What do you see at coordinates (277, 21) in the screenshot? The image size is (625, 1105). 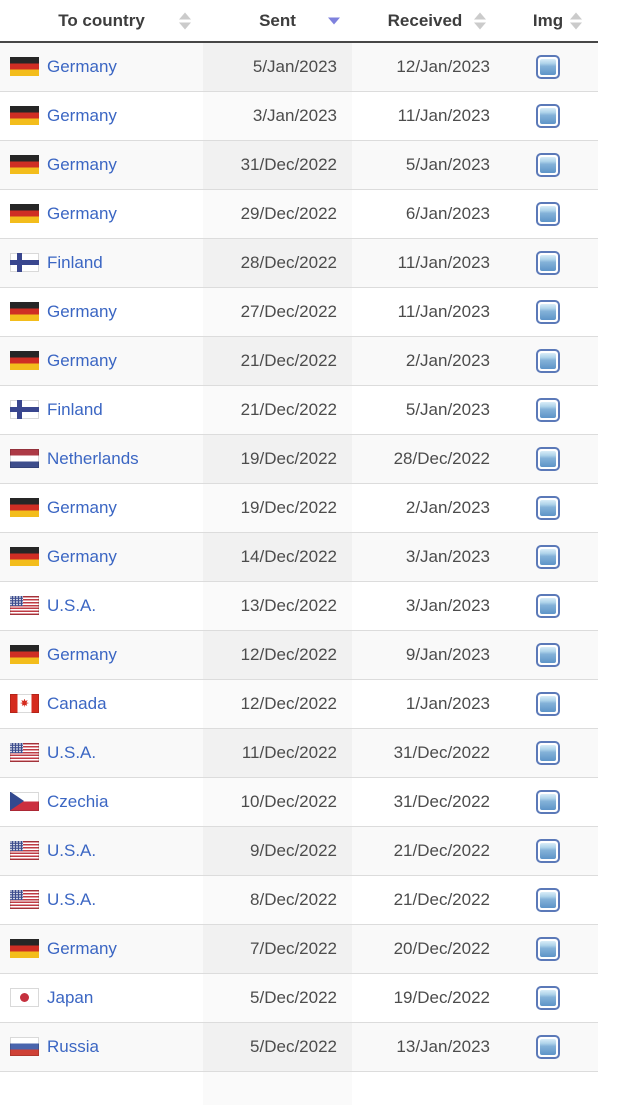 I see `column-header-sent: Sent` at bounding box center [277, 21].